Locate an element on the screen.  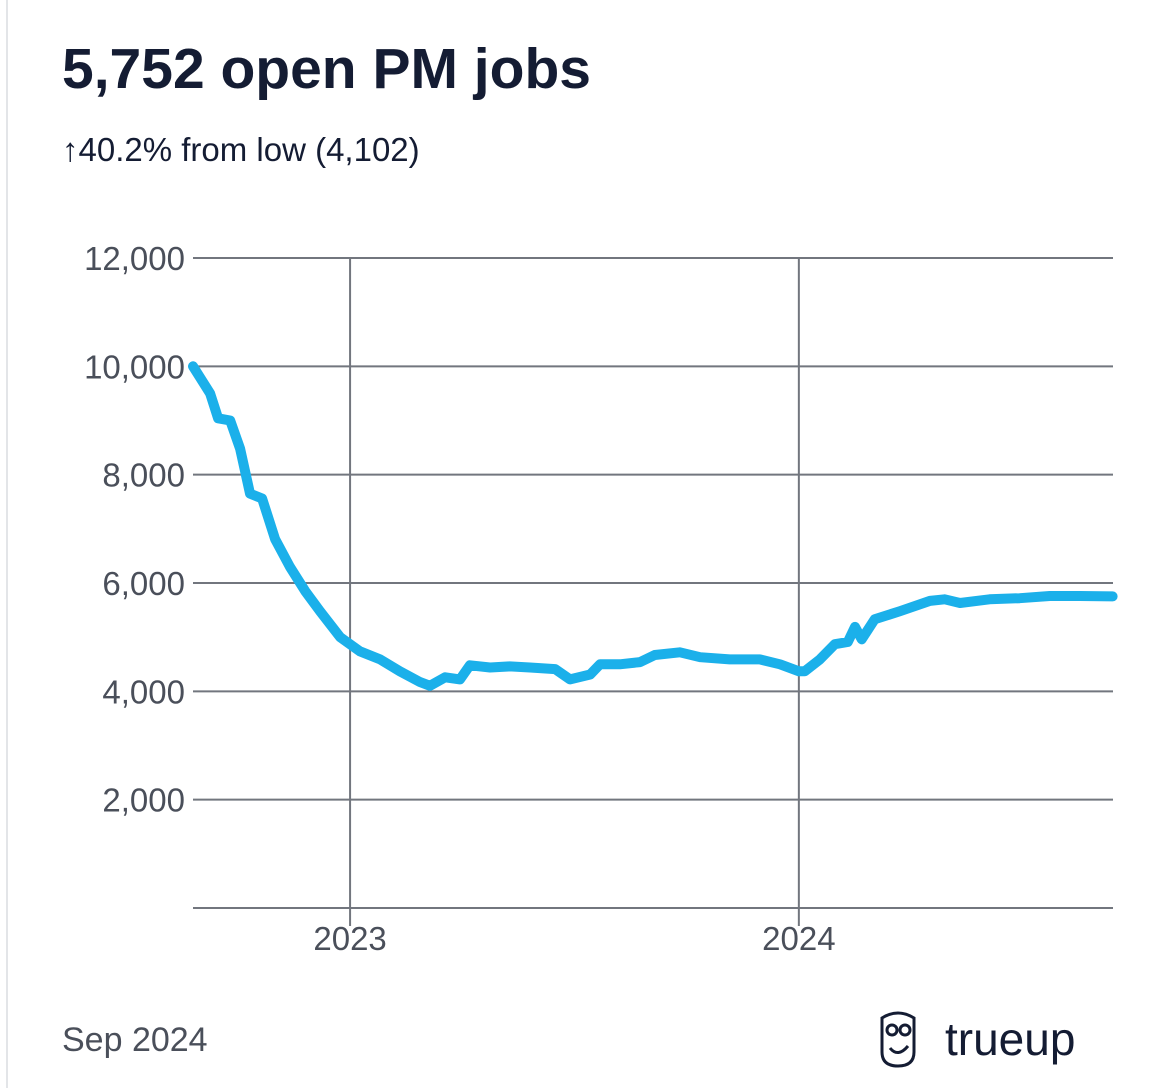
y-tick-label: 2,000 is located at coordinates (143, 800).